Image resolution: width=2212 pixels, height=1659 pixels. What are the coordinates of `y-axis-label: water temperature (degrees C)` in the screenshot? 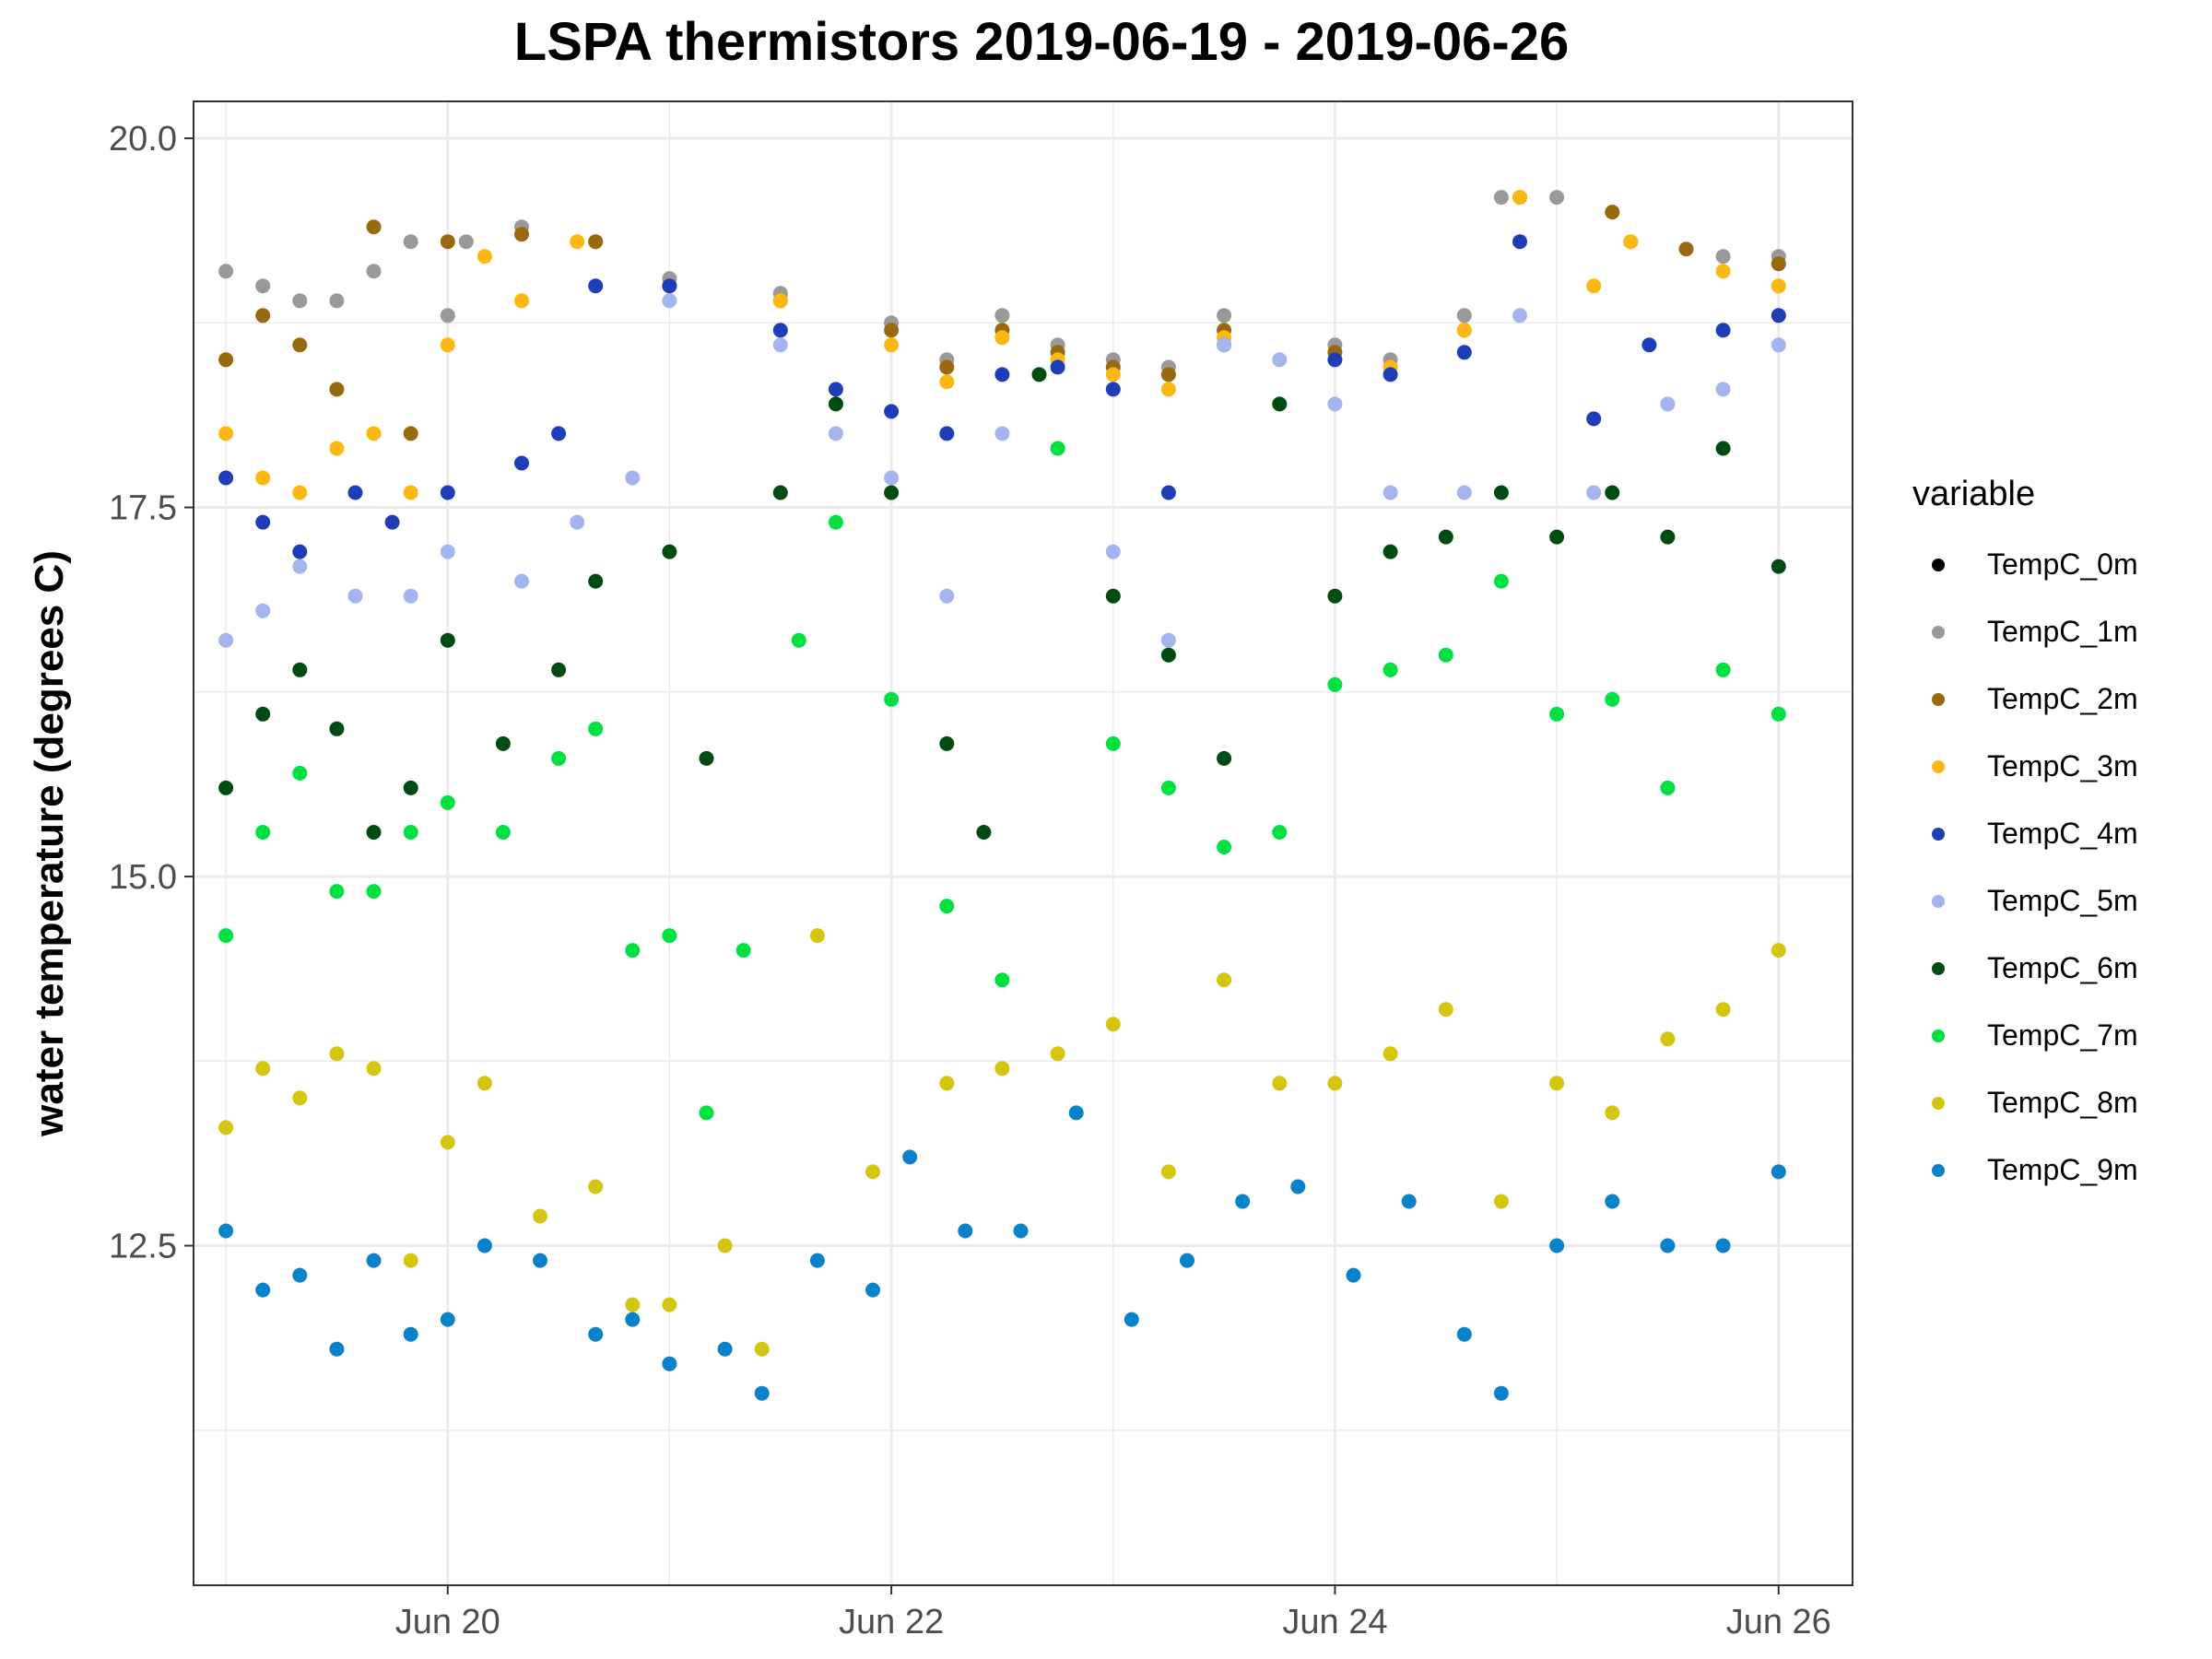 It's located at (49, 843).